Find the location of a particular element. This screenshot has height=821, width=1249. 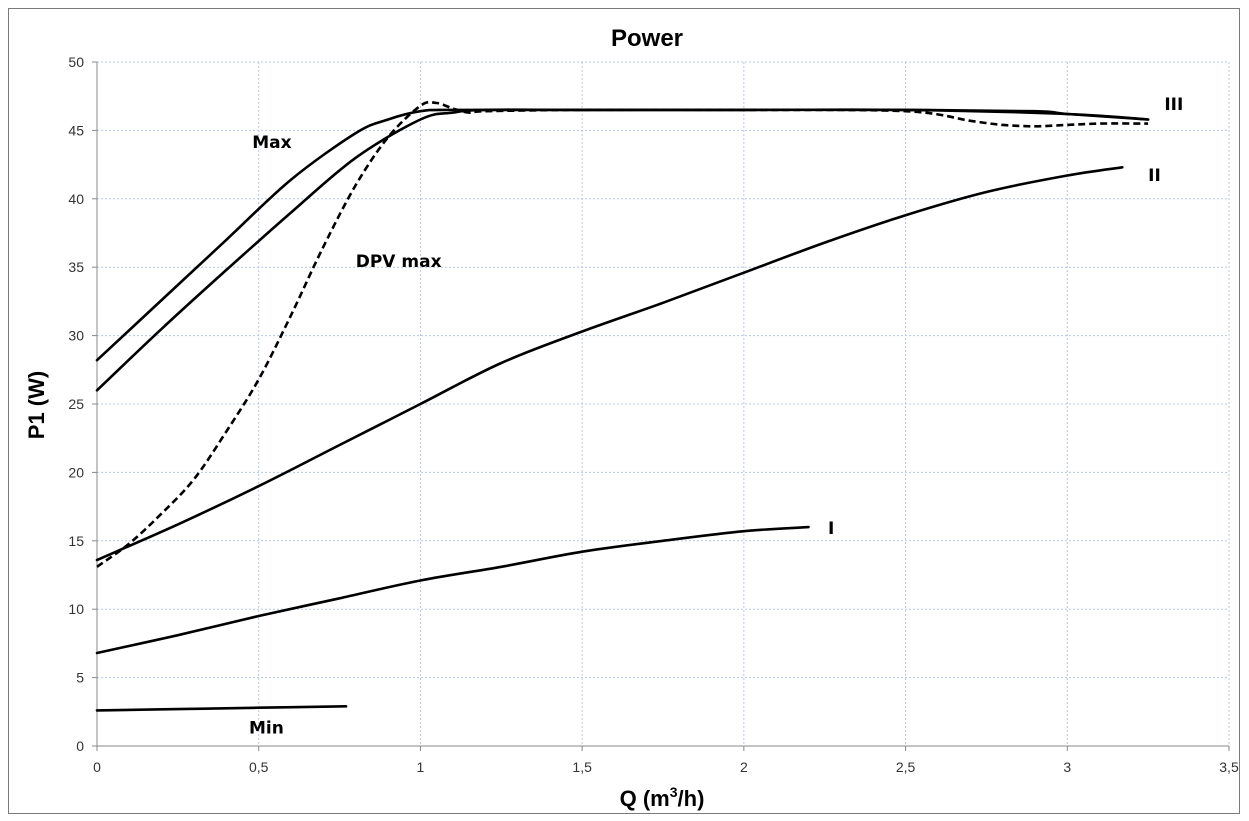

y-tick-label: 15 is located at coordinates (76, 541).